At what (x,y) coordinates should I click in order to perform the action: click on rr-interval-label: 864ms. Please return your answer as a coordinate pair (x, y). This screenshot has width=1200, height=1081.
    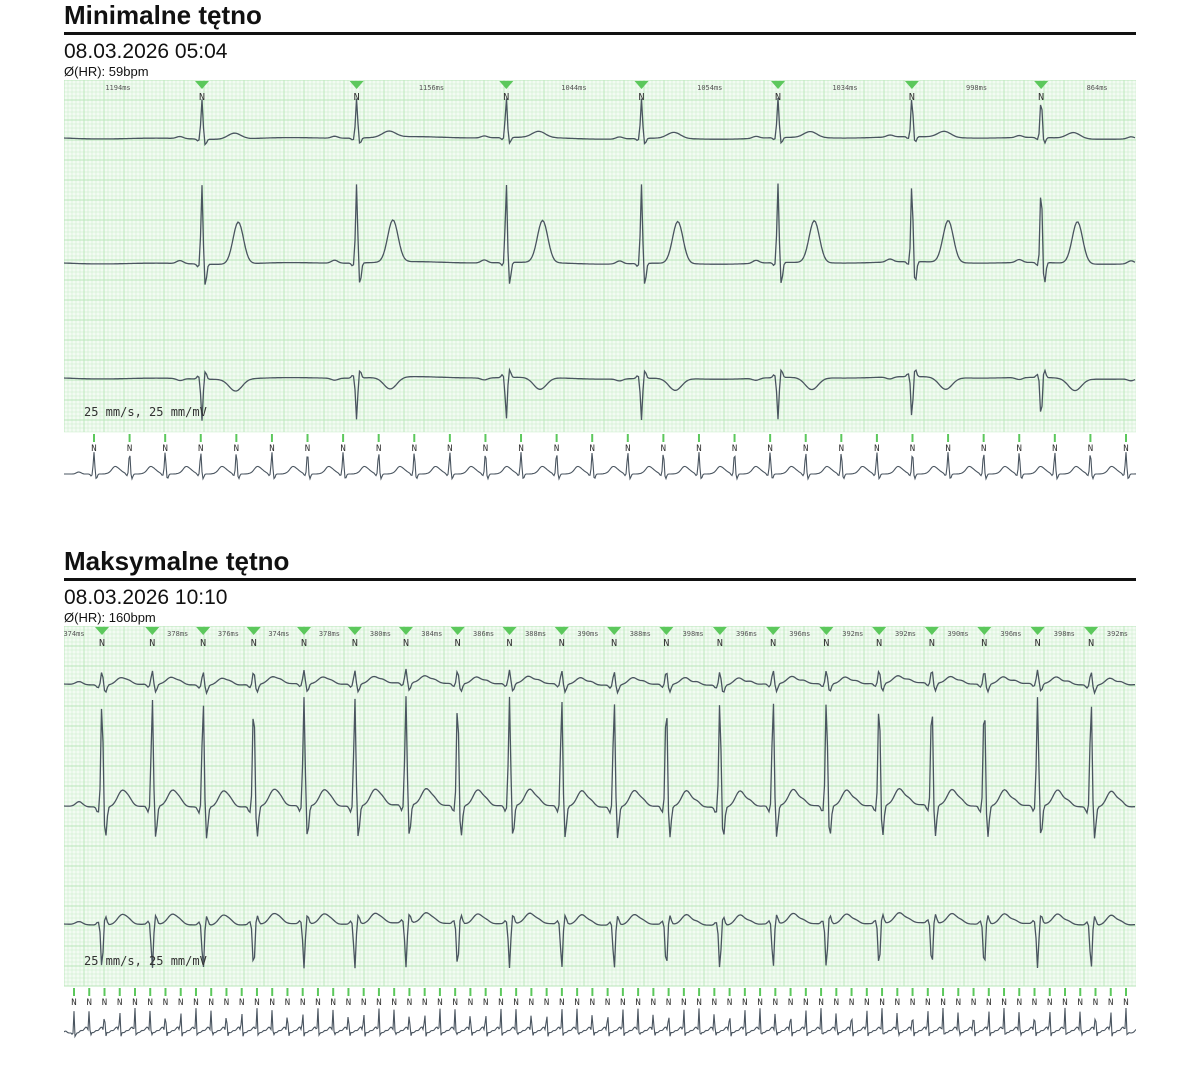
    Looking at the image, I should click on (1097, 88).